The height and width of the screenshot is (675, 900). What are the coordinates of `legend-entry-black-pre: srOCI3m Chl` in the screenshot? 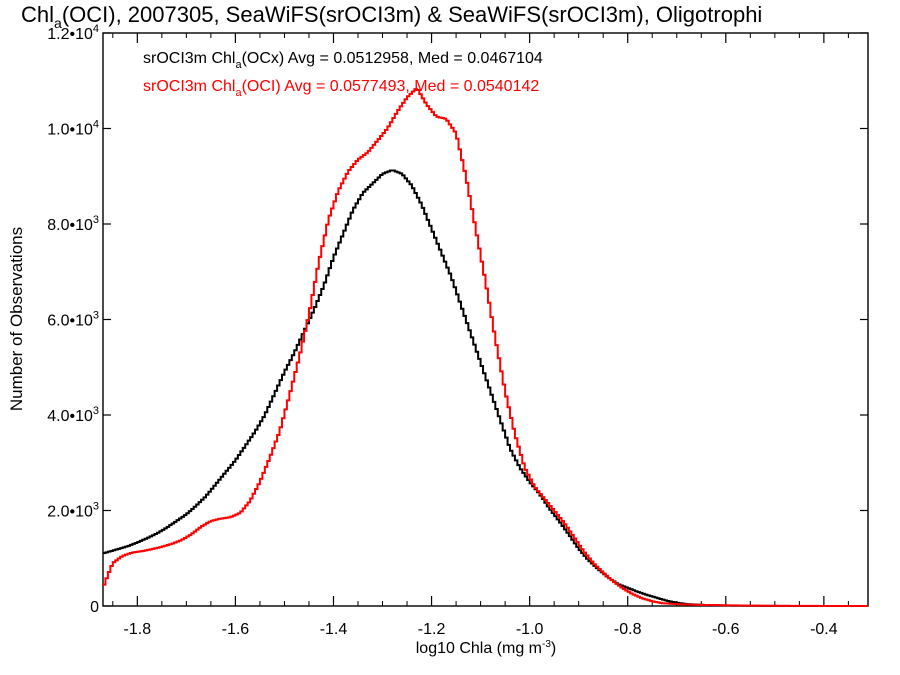 It's located at (189, 58).